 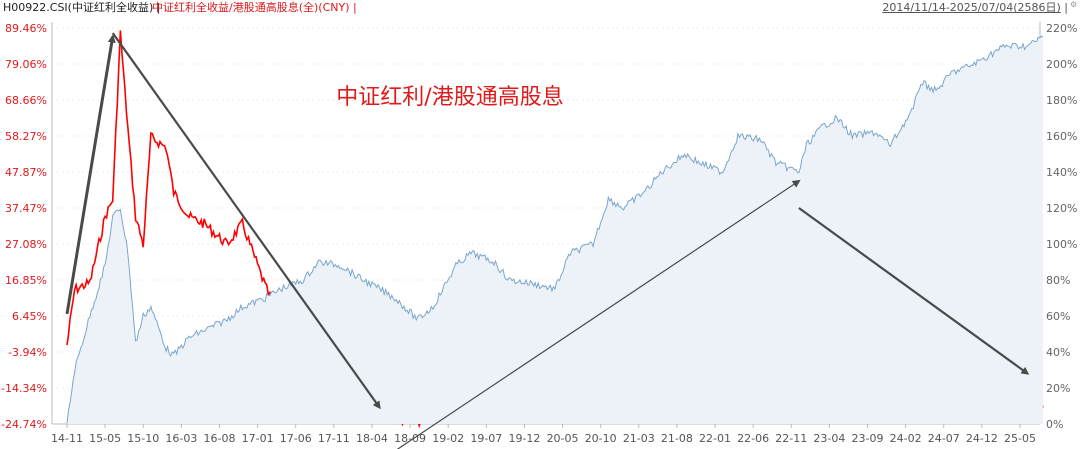 I want to click on x-tick-label: 20-10, so click(x=601, y=438).